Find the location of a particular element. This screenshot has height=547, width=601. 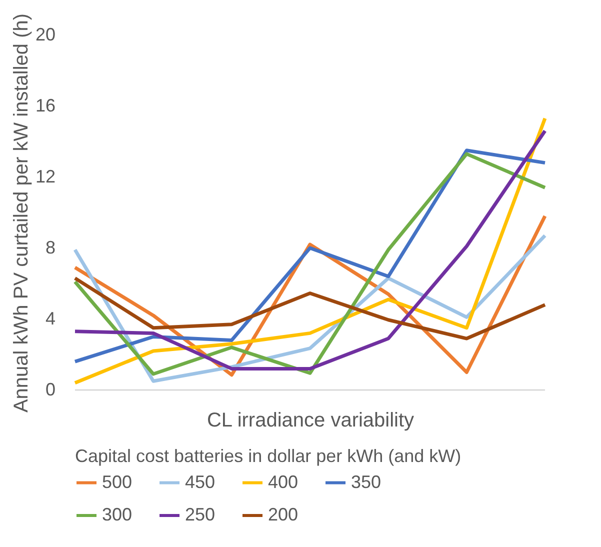

legend-label: 200 is located at coordinates (283, 514).